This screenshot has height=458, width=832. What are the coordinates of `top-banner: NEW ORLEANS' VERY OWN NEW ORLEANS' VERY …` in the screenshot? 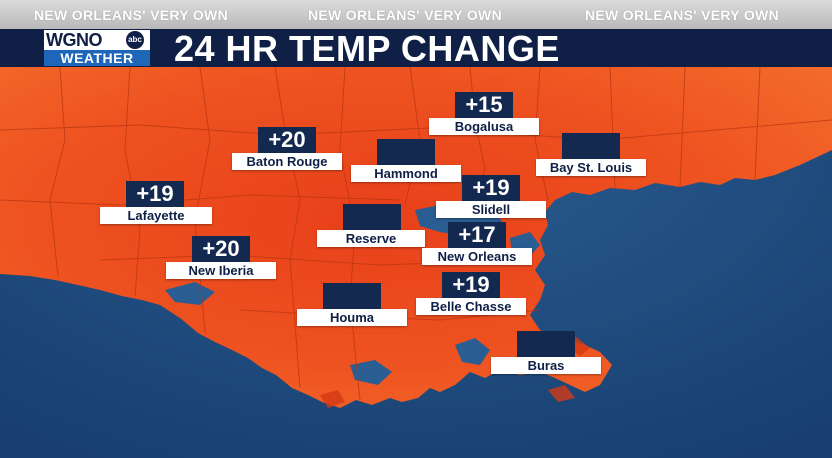 It's located at (416, 14).